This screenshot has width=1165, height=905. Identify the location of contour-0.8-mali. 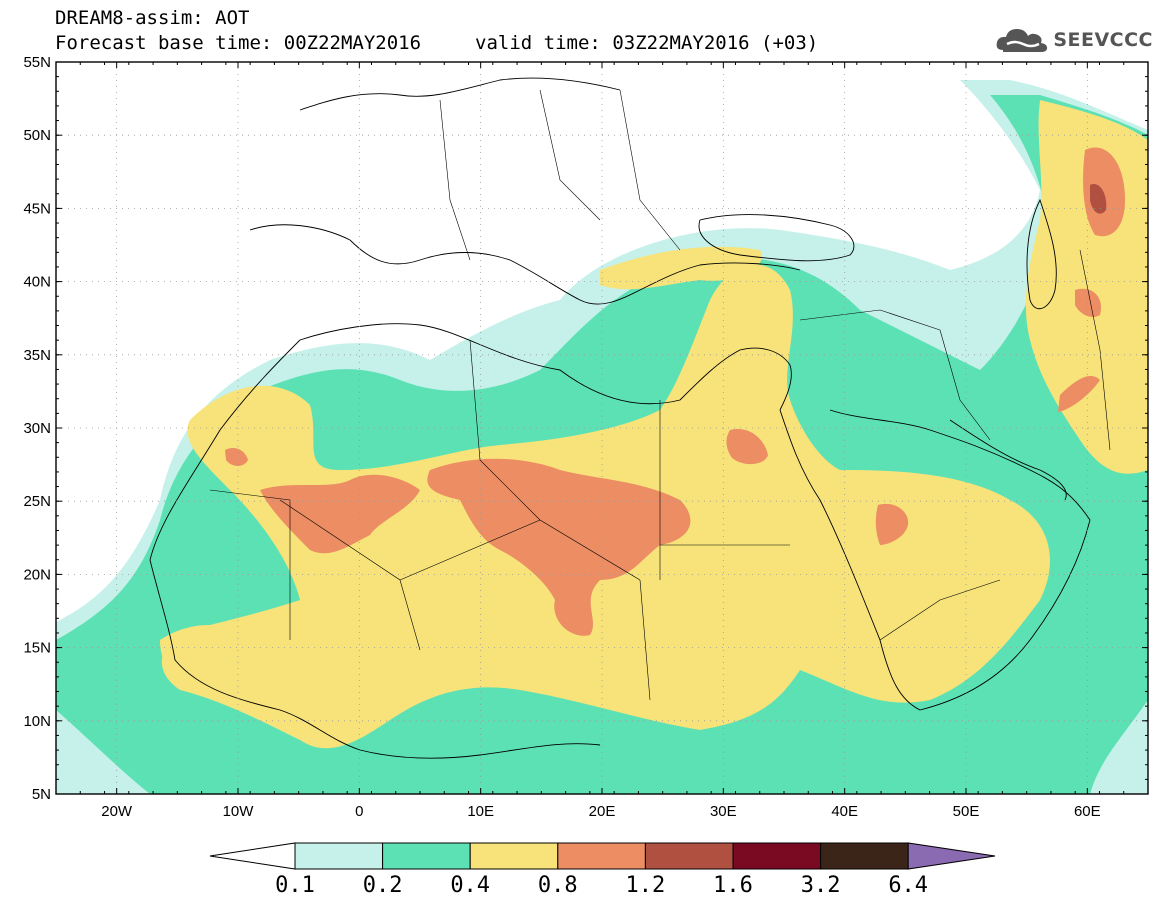
(340, 514).